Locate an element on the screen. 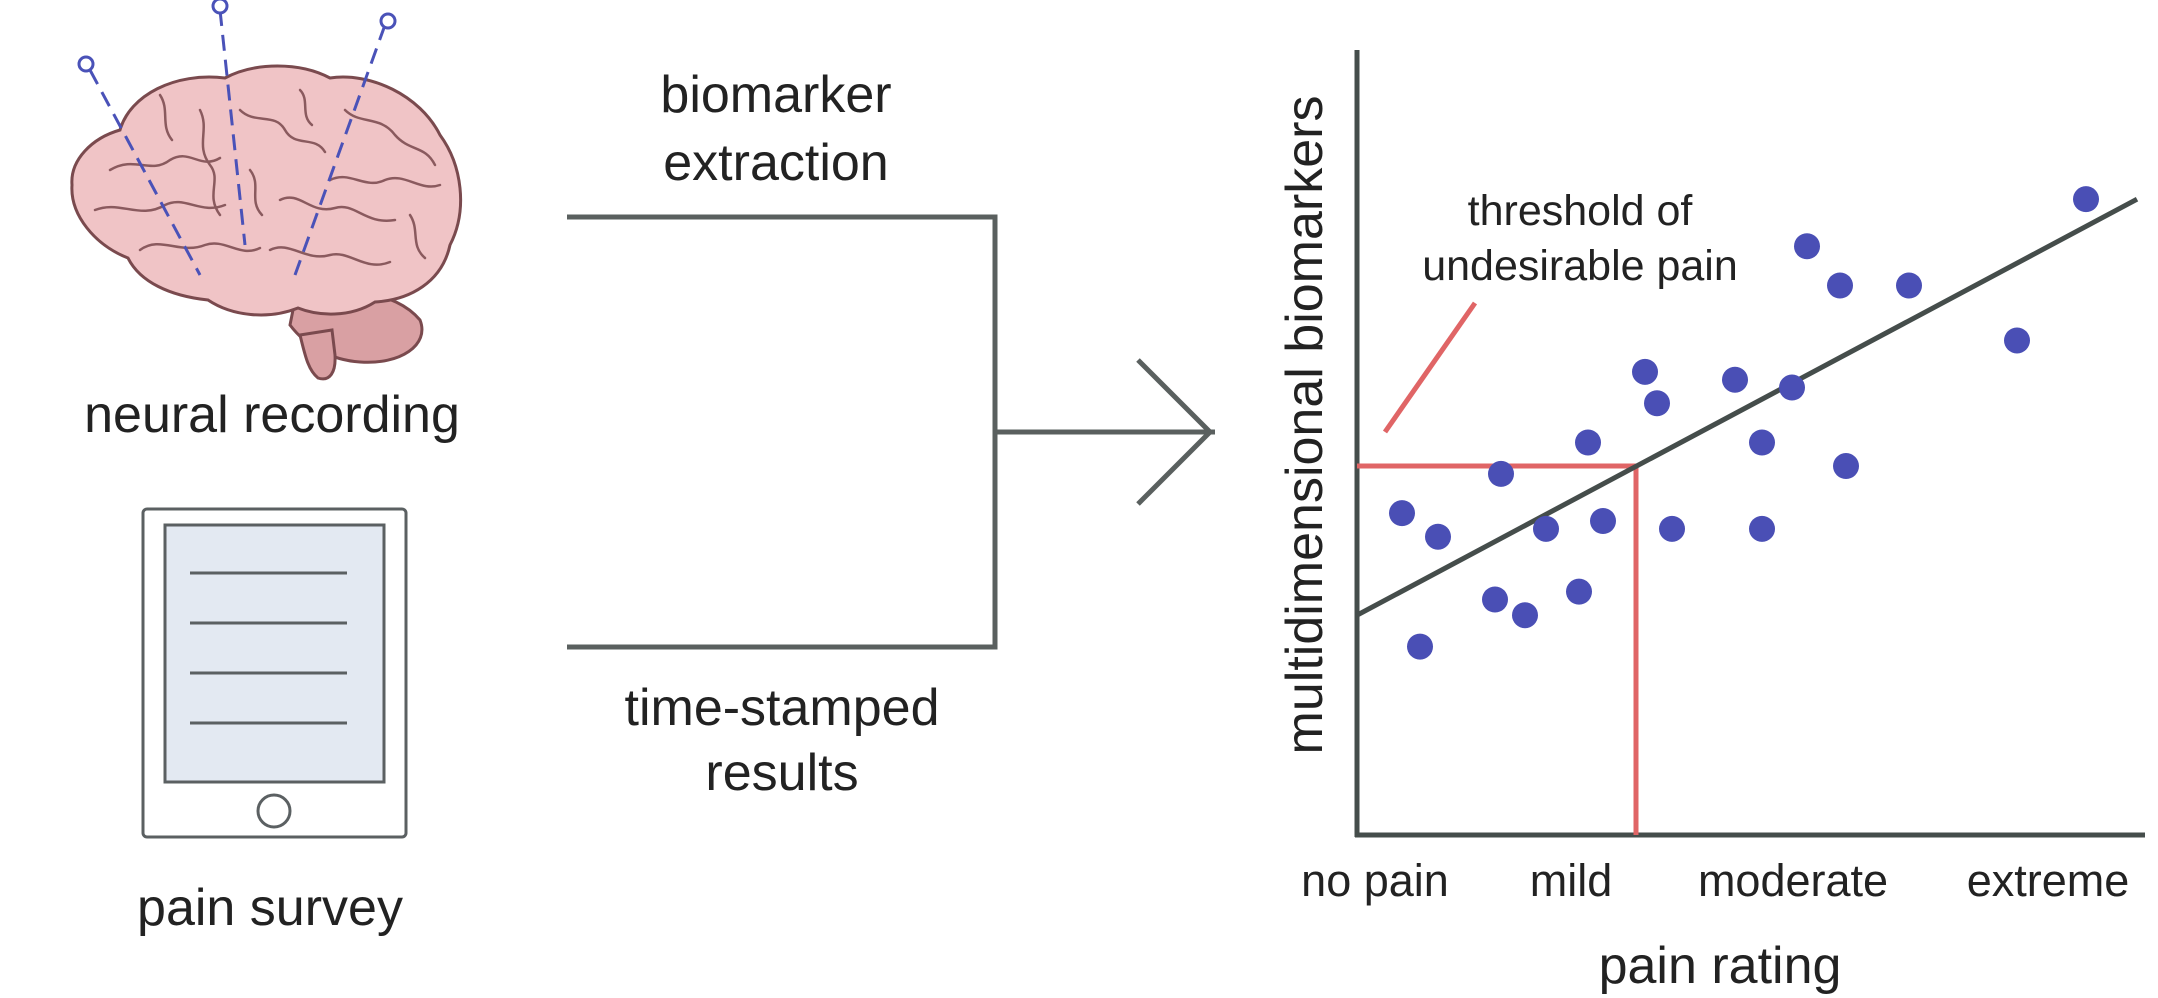 This screenshot has width=2158, height=998. x-tick-label-3: extreme is located at coordinates (2048, 880).